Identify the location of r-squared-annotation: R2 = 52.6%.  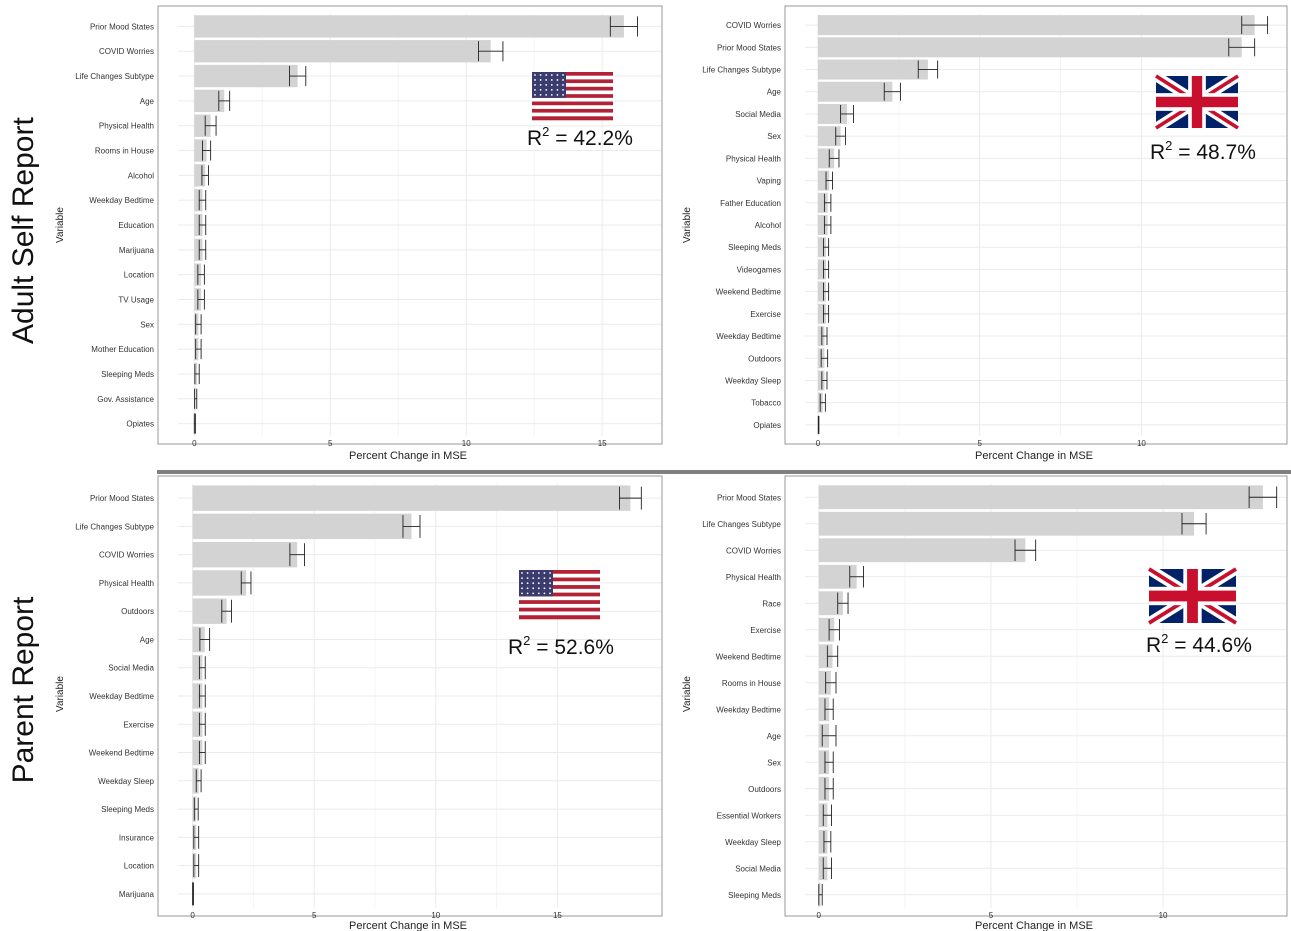
(561, 646).